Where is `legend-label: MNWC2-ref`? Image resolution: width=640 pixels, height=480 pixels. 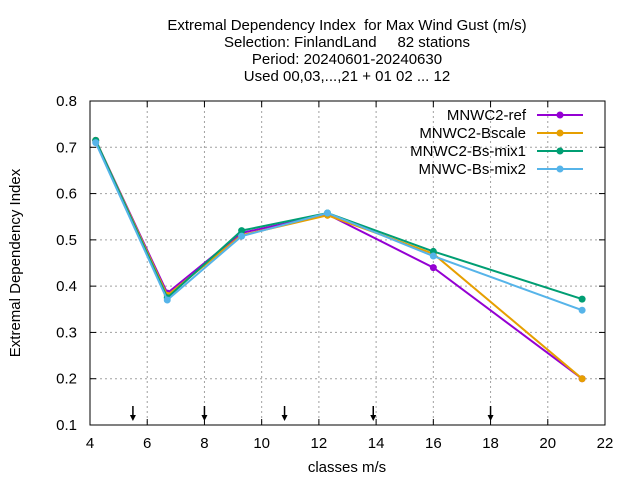
legend-label: MNWC2-ref is located at coordinates (487, 115).